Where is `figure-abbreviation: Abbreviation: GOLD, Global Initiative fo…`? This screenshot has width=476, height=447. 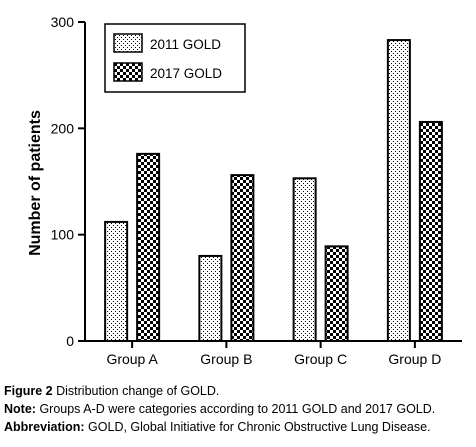
figure-abbreviation: Abbreviation: GOLD, Global Initiative fo… is located at coordinates (238, 427).